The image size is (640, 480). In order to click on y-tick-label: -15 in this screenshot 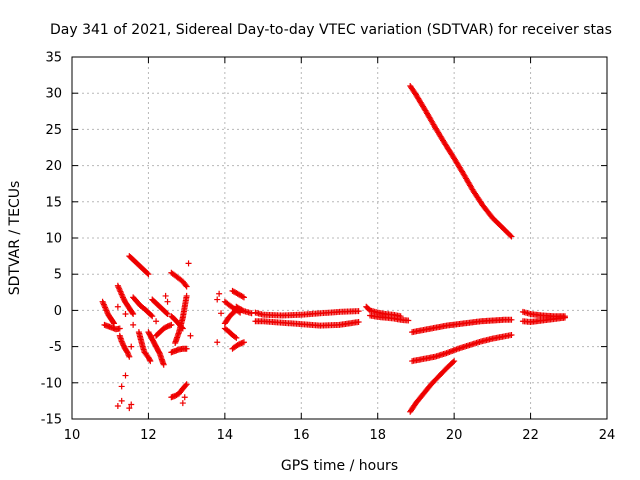, I will do `click(51, 420)`.